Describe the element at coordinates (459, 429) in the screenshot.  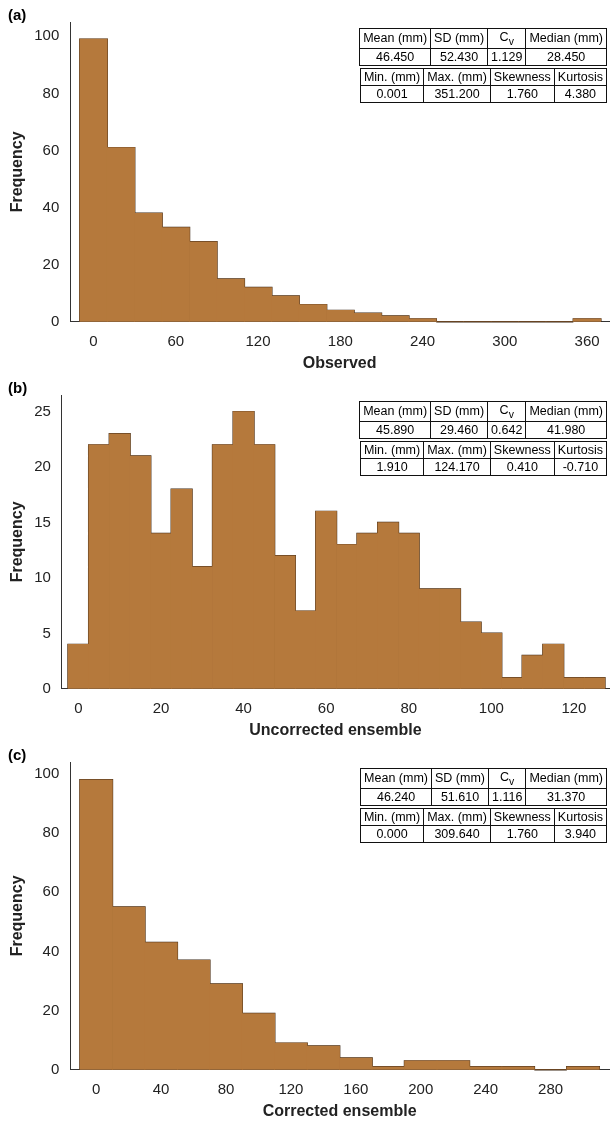
I see `annotation: 29.460` at that location.